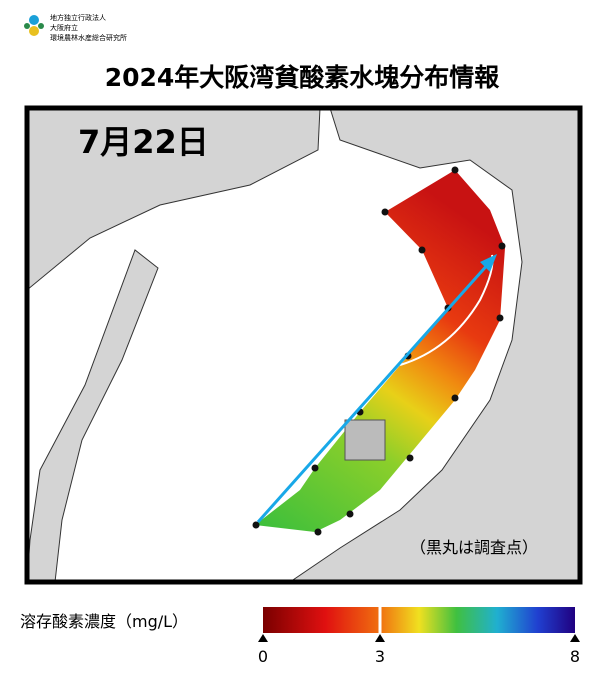 This screenshot has height=680, width=605. What do you see at coordinates (419, 636) in the screenshot?
I see `colorbar-ticks: 0 3 8` at bounding box center [419, 636].